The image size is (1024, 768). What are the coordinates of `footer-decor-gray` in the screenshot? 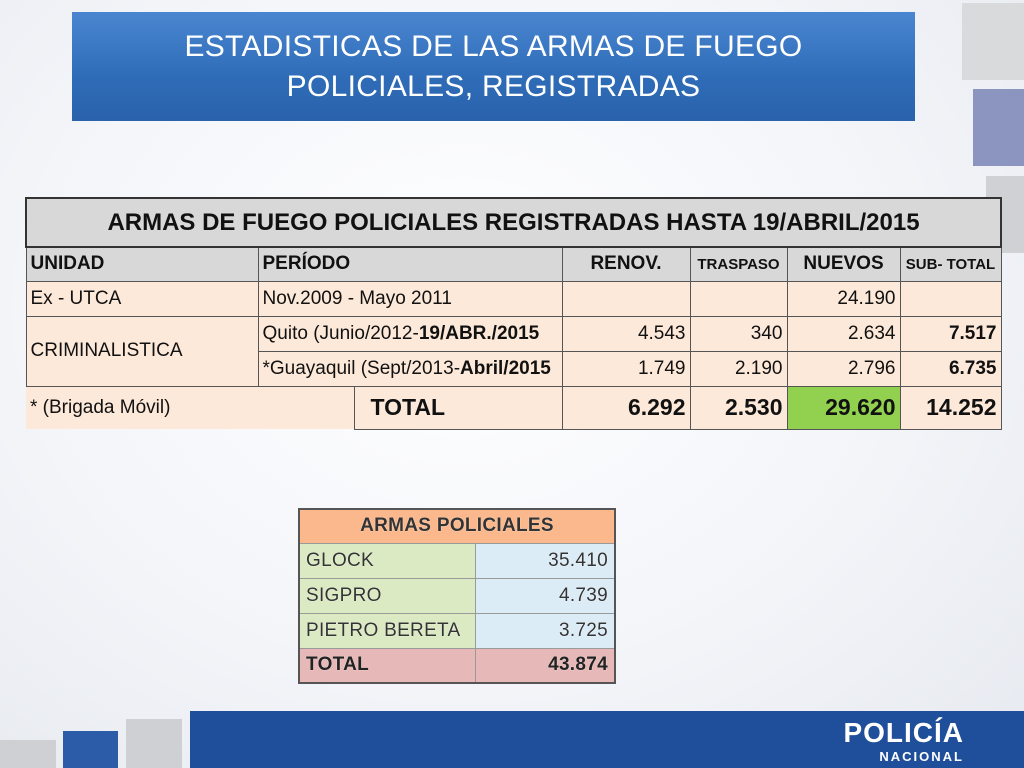 It's located at (28, 754).